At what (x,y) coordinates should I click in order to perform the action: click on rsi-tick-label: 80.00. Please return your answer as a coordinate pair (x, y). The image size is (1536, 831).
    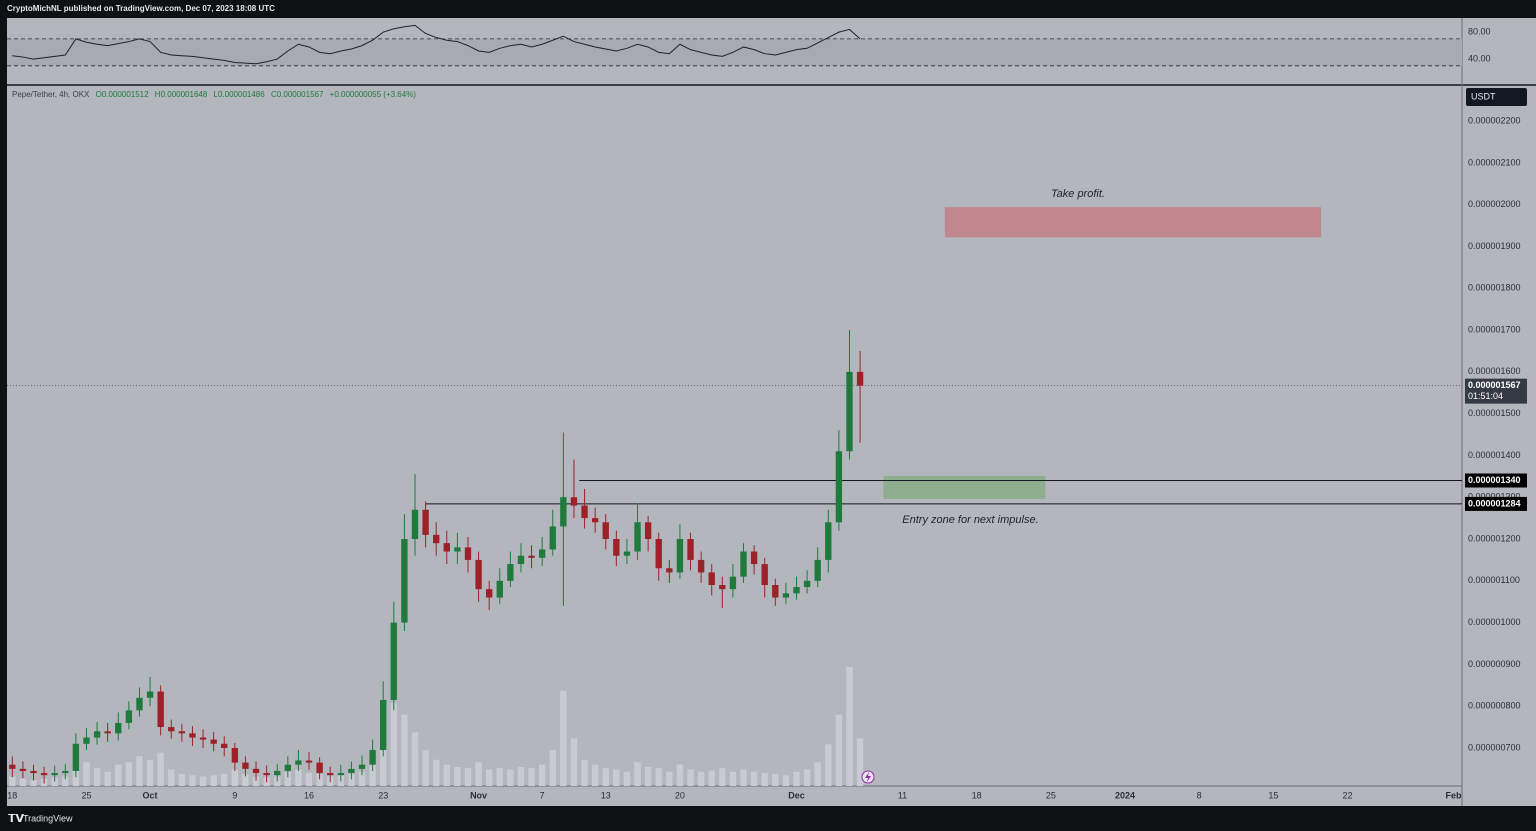
    Looking at the image, I should click on (1479, 32).